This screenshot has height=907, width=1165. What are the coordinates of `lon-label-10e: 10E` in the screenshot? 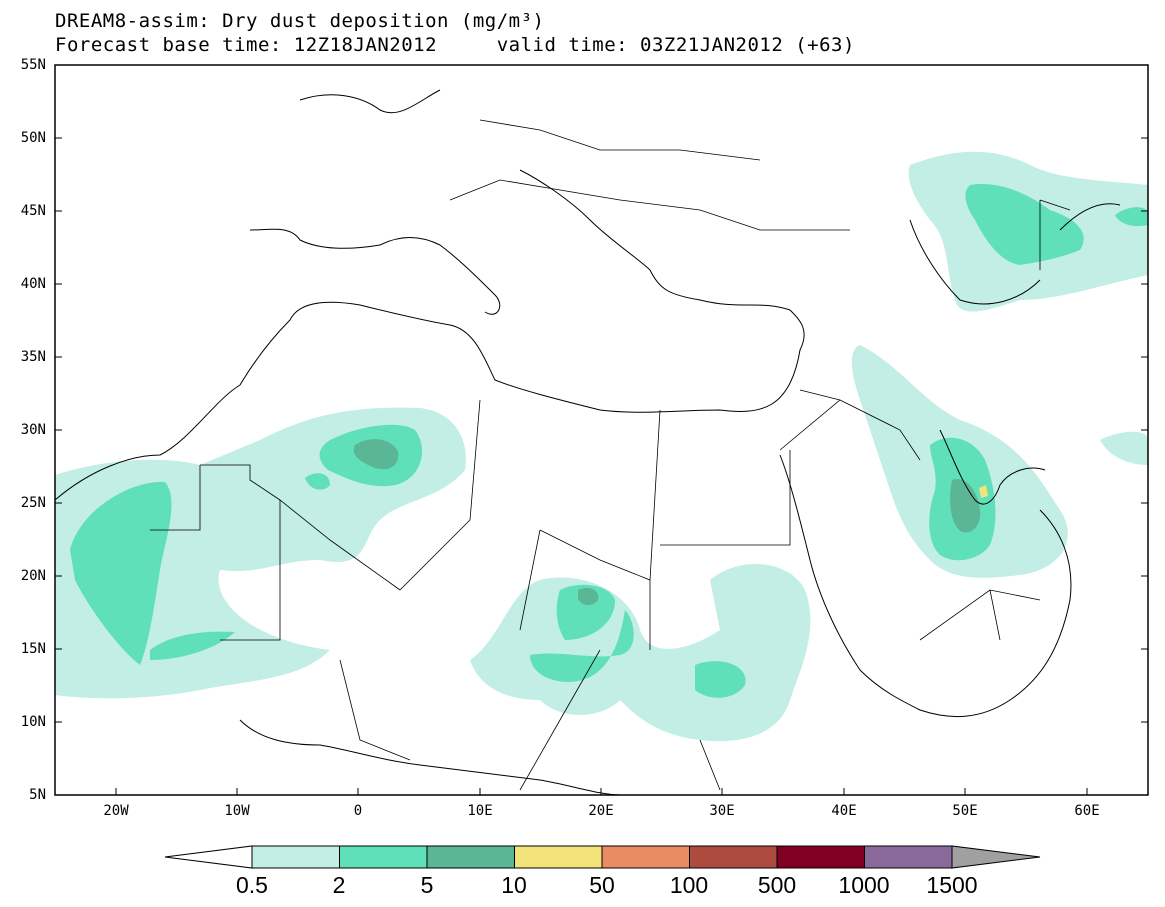 It's located at (480, 811).